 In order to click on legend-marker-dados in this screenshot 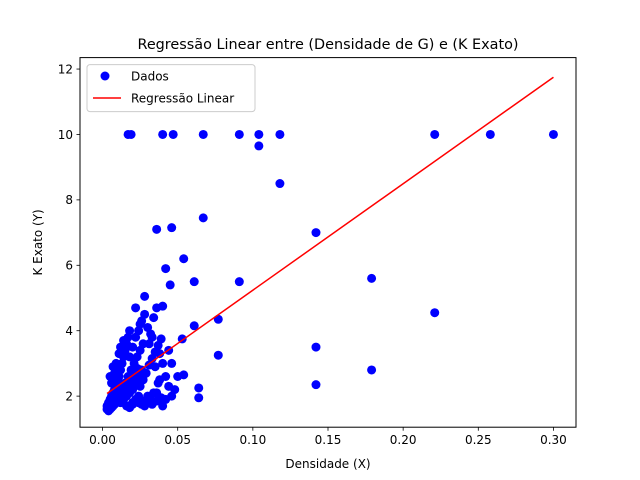, I will do `click(105, 76)`.